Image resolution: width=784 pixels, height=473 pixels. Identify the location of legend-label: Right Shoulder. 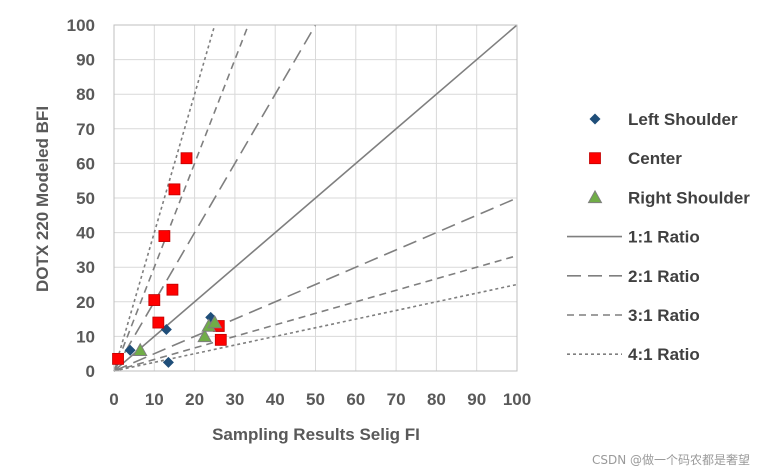
(689, 197).